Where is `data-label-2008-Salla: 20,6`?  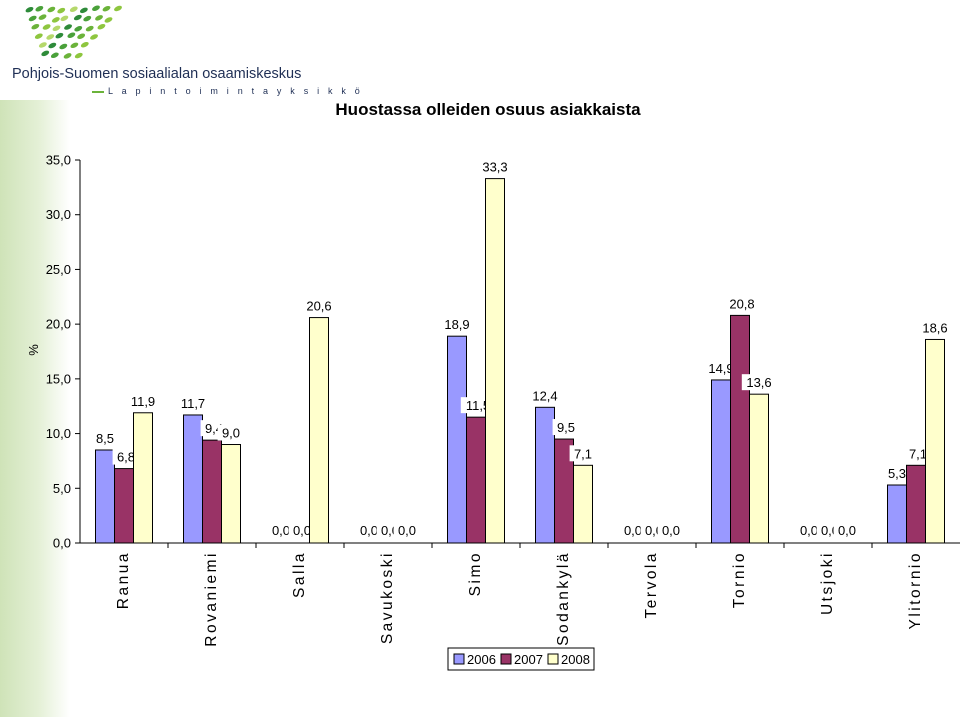 data-label-2008-Salla: 20,6 is located at coordinates (318, 306).